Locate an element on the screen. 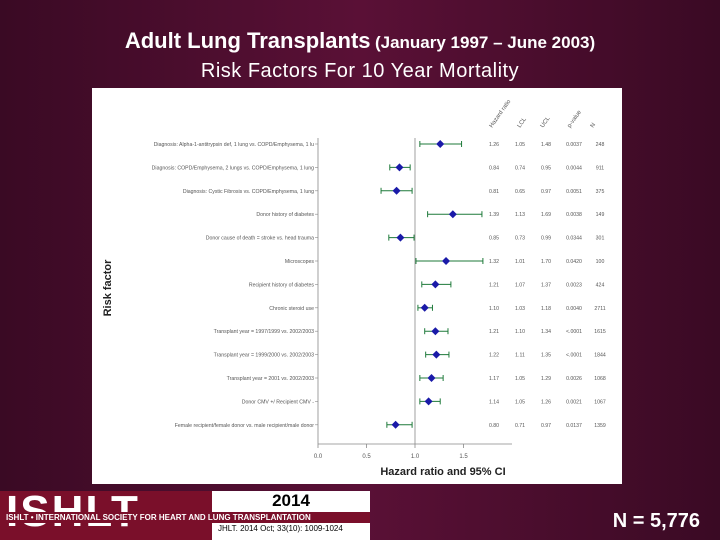 Image resolution: width=720 pixels, height=540 pixels. report-year: 2014 is located at coordinates (291, 500).